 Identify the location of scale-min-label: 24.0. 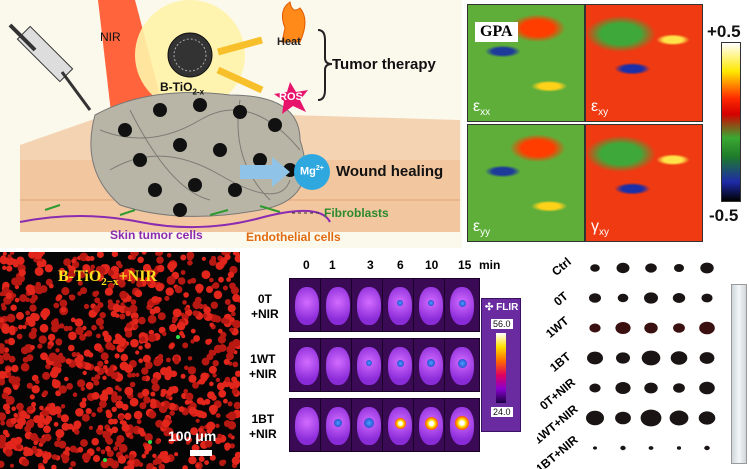
(502, 412).